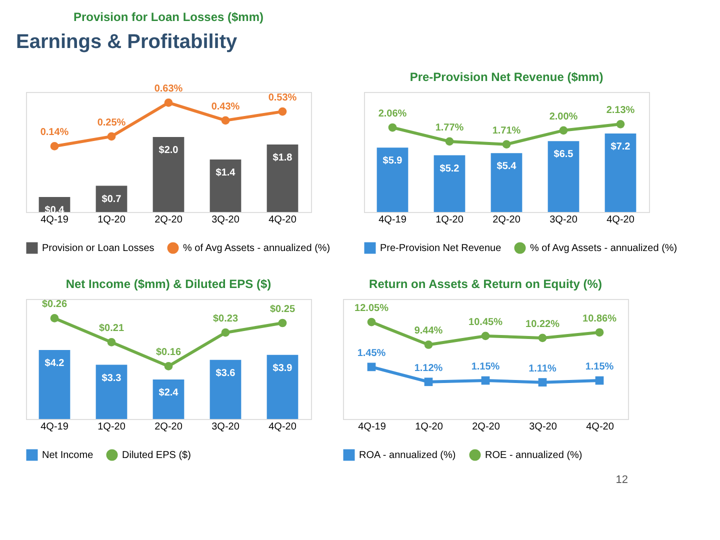  Describe the element at coordinates (282, 368) in the screenshot. I see `data-label: $3.9` at that location.